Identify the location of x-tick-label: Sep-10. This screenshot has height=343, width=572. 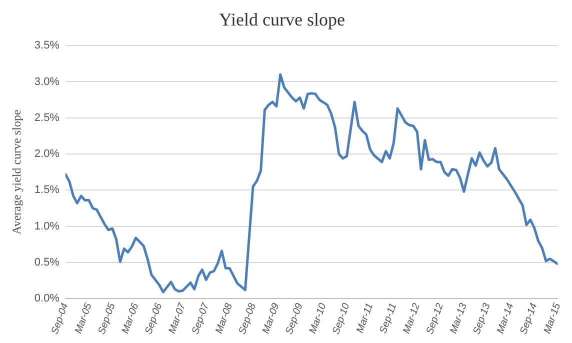
(341, 318).